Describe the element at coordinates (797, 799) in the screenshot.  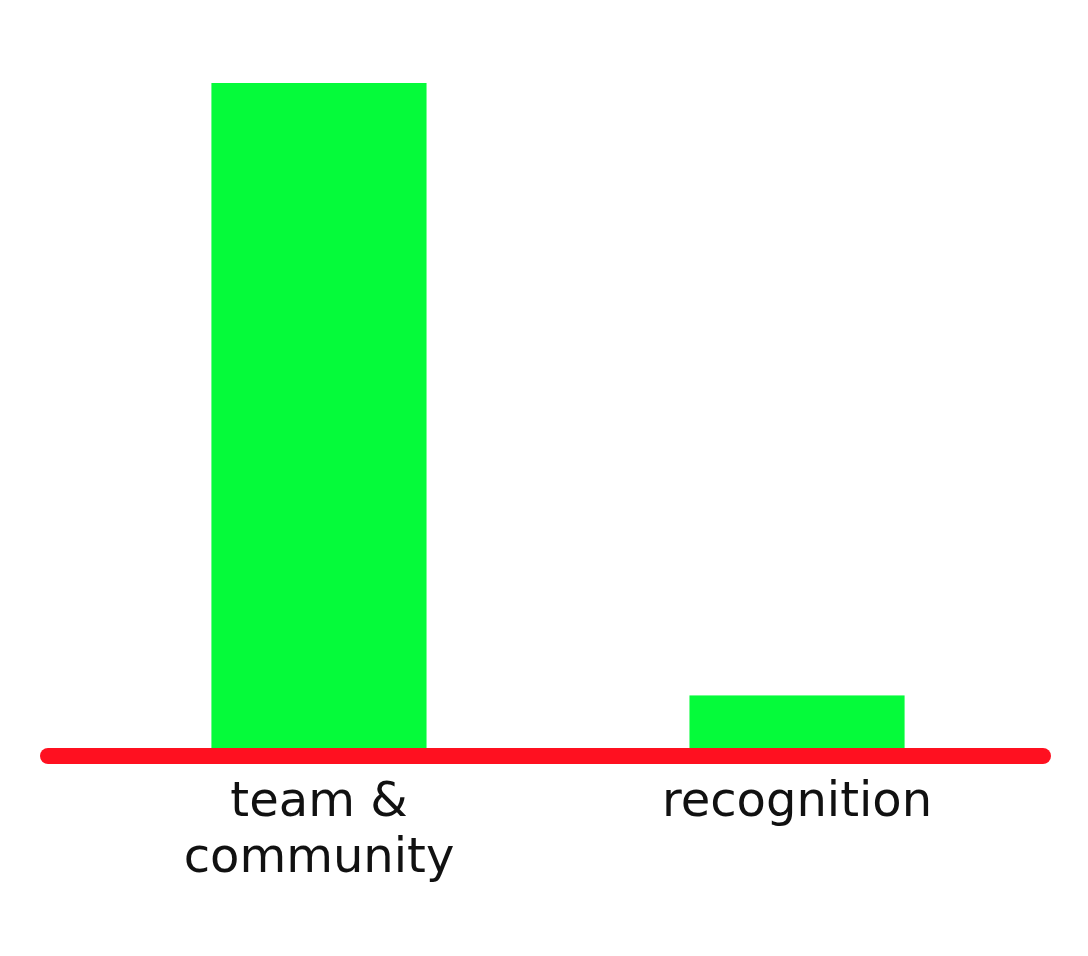
I see `x-tick-label: recognition` at that location.